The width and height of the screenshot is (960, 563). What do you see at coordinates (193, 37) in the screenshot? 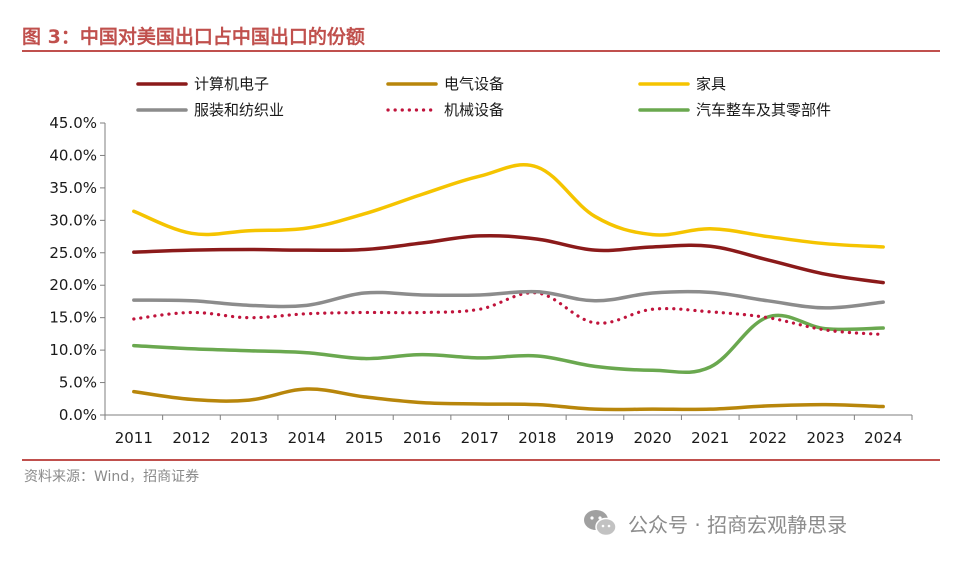
I see `figure-title: 图 3：中国对美国出口占中国出口的份额` at bounding box center [193, 37].